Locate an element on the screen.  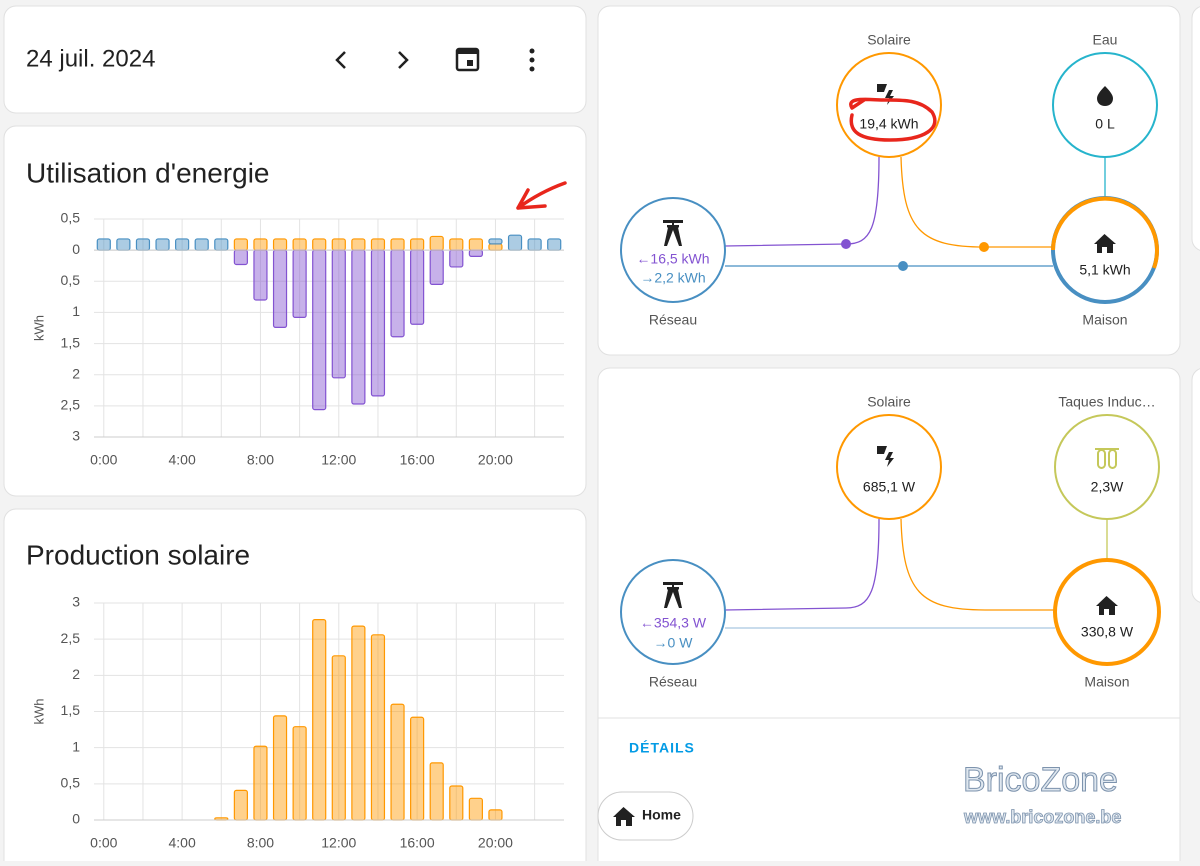
node-label: Eau is located at coordinates (1105, 40).